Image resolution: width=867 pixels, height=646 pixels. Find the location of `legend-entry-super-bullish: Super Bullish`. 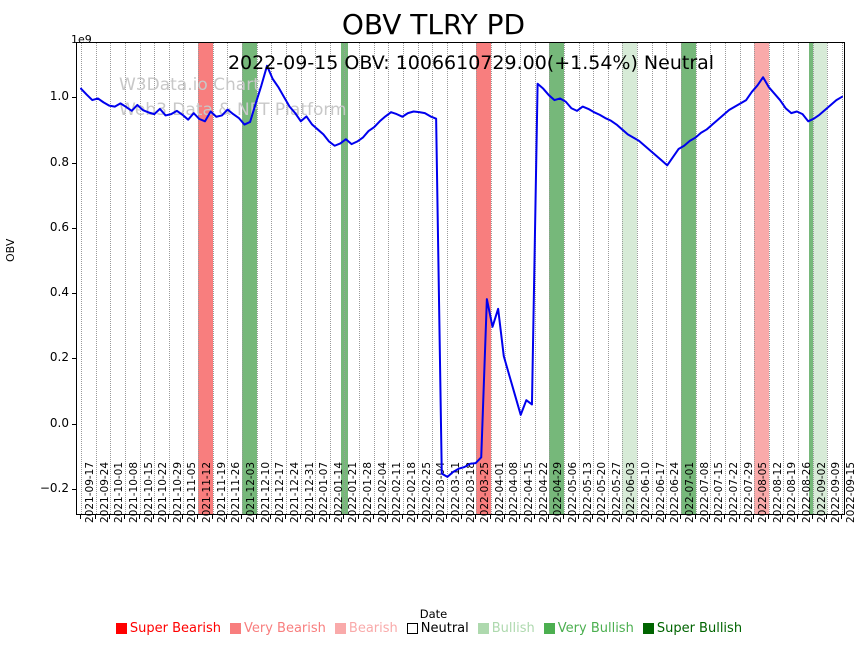

legend-entry-super-bullish: Super Bullish is located at coordinates (692, 628).